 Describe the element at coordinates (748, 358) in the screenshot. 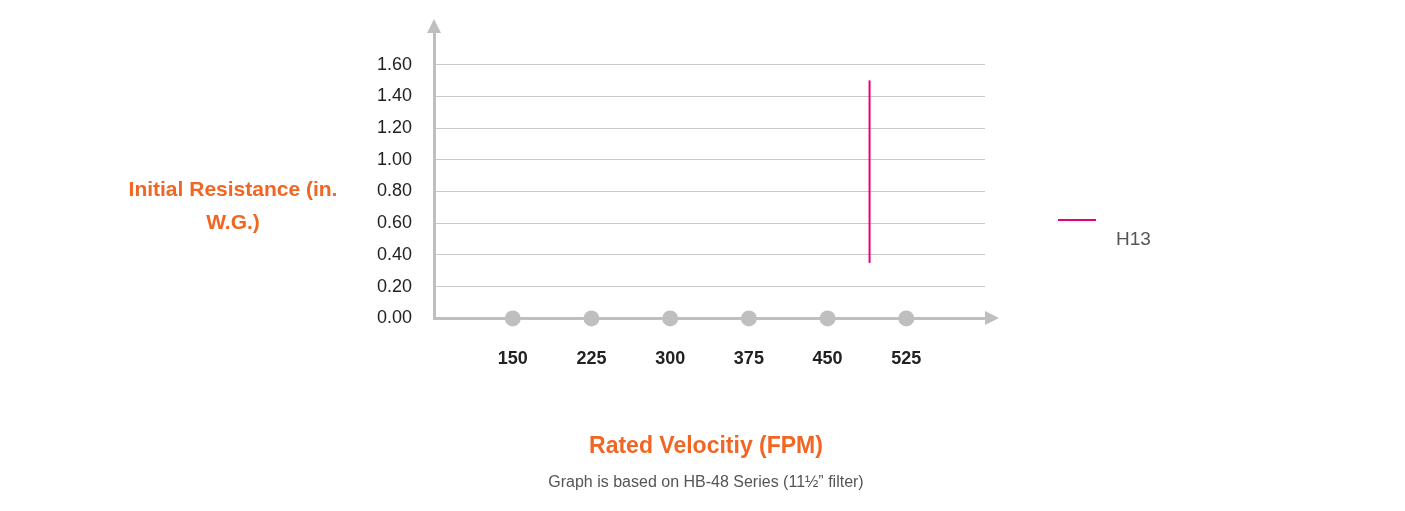

I see `x-tick-label: 375` at that location.